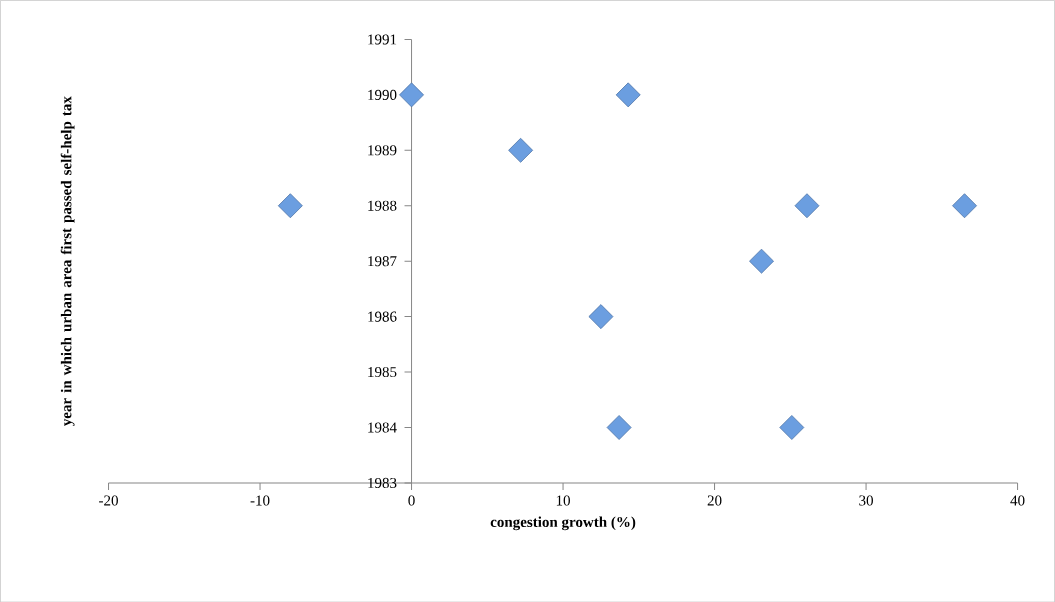 The width and height of the screenshot is (1055, 602). I want to click on y-tick-label: 1985, so click(382, 371).